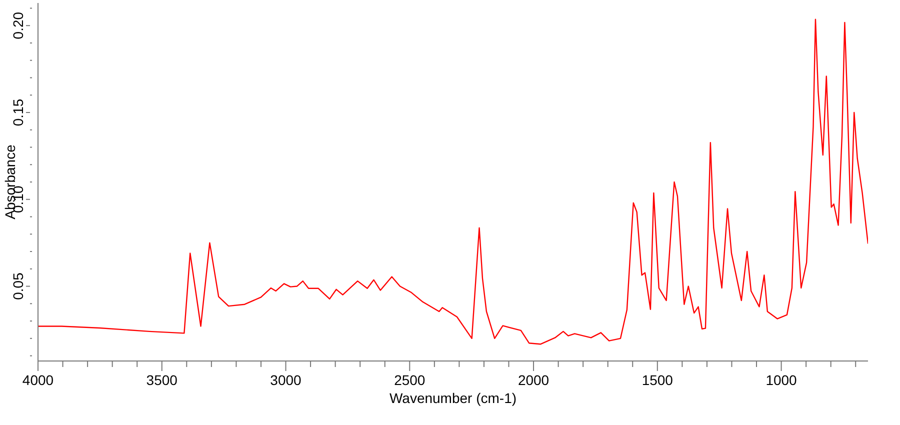 This screenshot has width=900, height=425. What do you see at coordinates (38, 380) in the screenshot?
I see `x-tick-label: 4000` at bounding box center [38, 380].